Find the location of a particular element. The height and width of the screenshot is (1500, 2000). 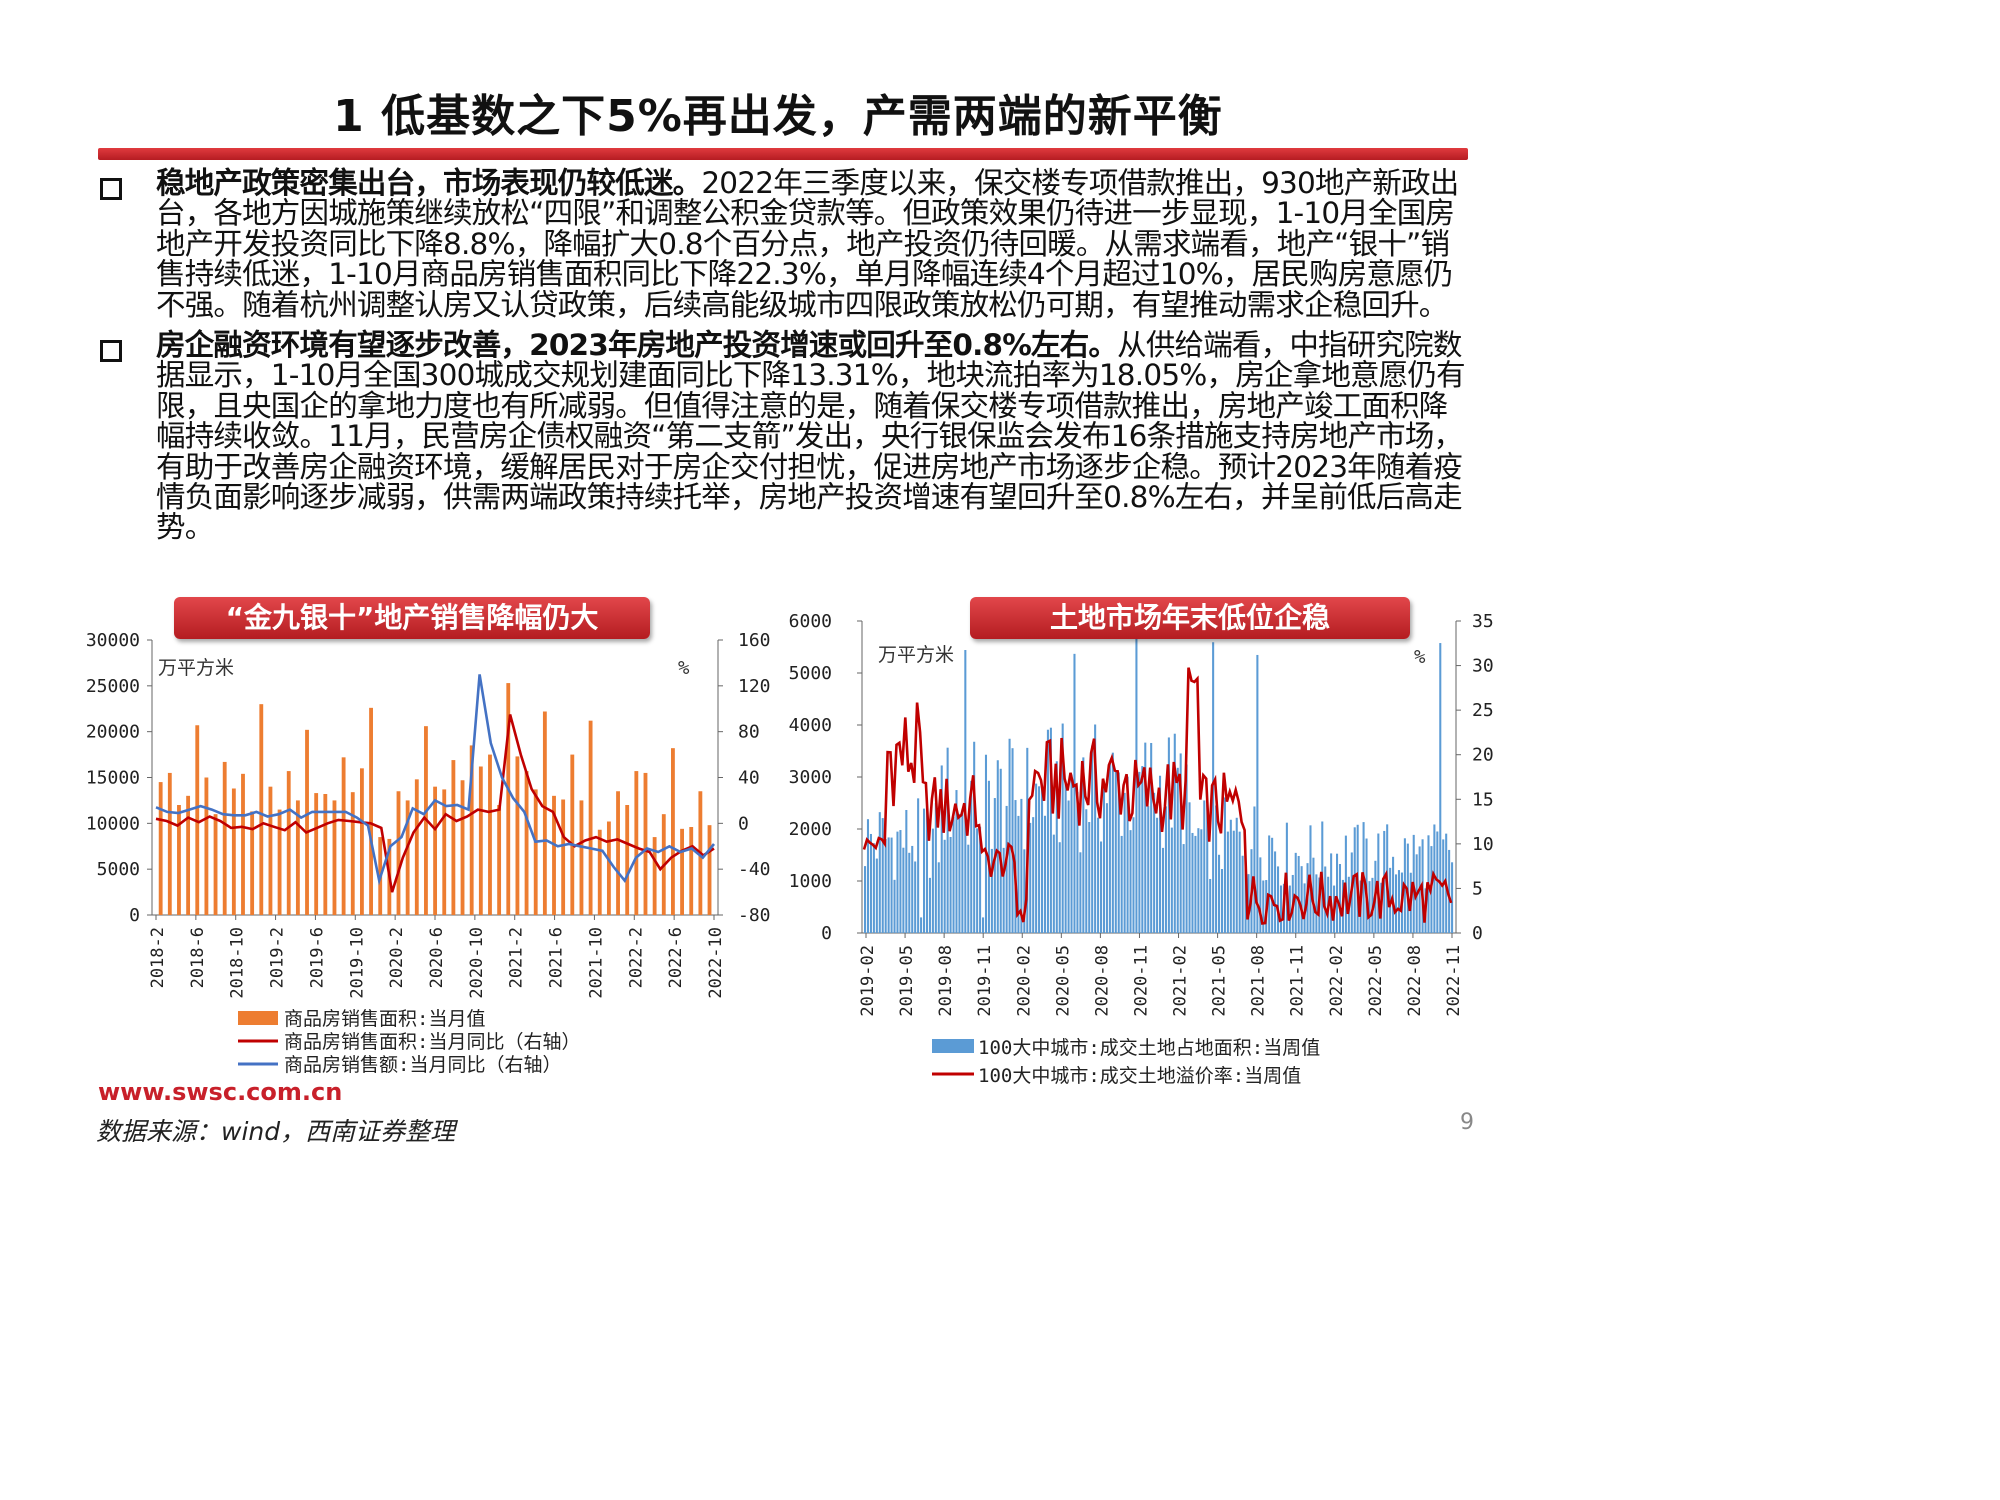

sales-chart-title: “金九银十”地产销售降幅仍大 is located at coordinates (412, 618).